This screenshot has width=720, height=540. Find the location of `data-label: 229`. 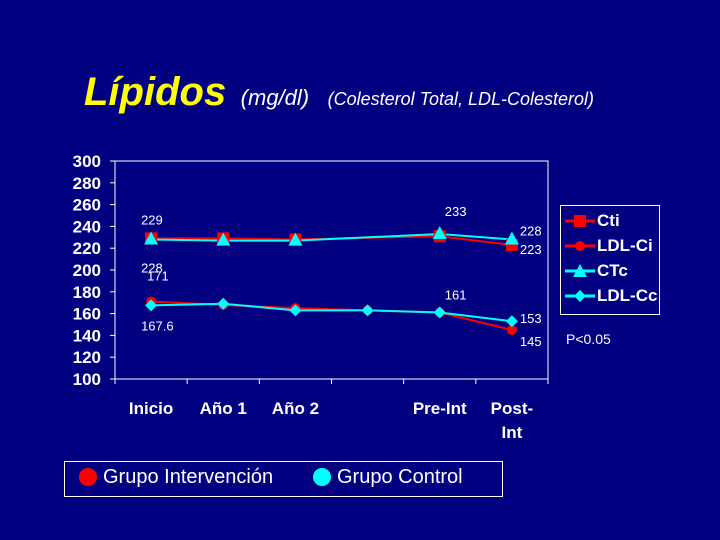

data-label: 229 is located at coordinates (152, 219).